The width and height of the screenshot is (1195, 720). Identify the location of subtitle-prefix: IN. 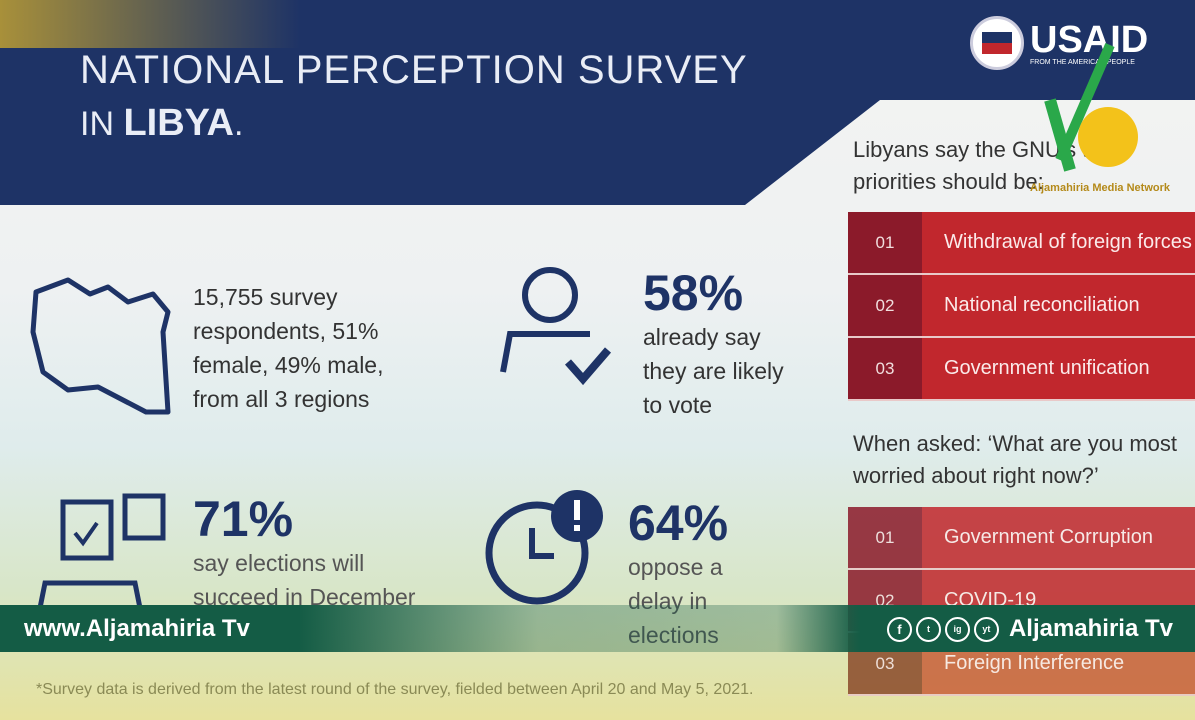
(97, 124).